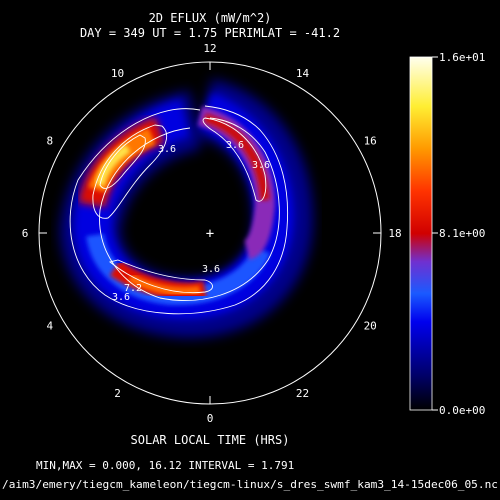  What do you see at coordinates (210, 33) in the screenshot?
I see `chart-subtitle: DAY = 349 UT = 1.75 PERIMLAT = -41.2` at bounding box center [210, 33].